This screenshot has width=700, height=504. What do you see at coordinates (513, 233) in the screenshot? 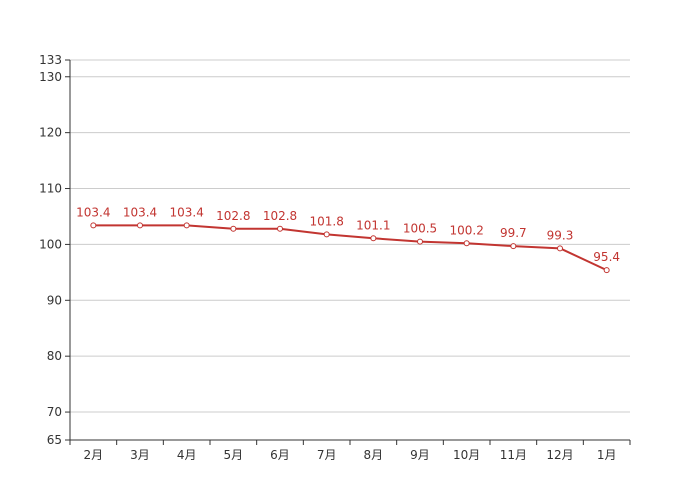
I see `data-label: 99.7` at bounding box center [513, 233].